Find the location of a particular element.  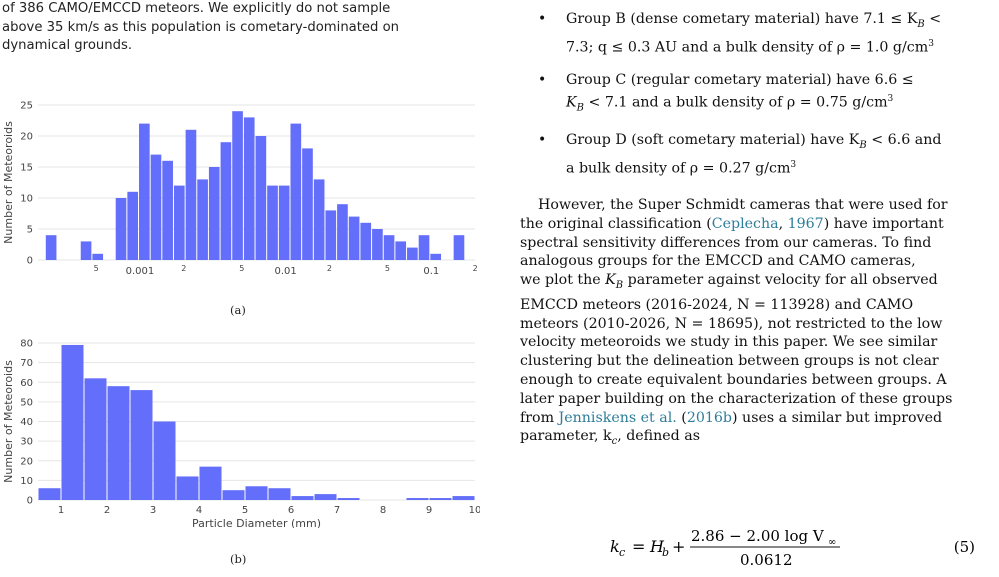

x-tick-label: 4 is located at coordinates (199, 510).